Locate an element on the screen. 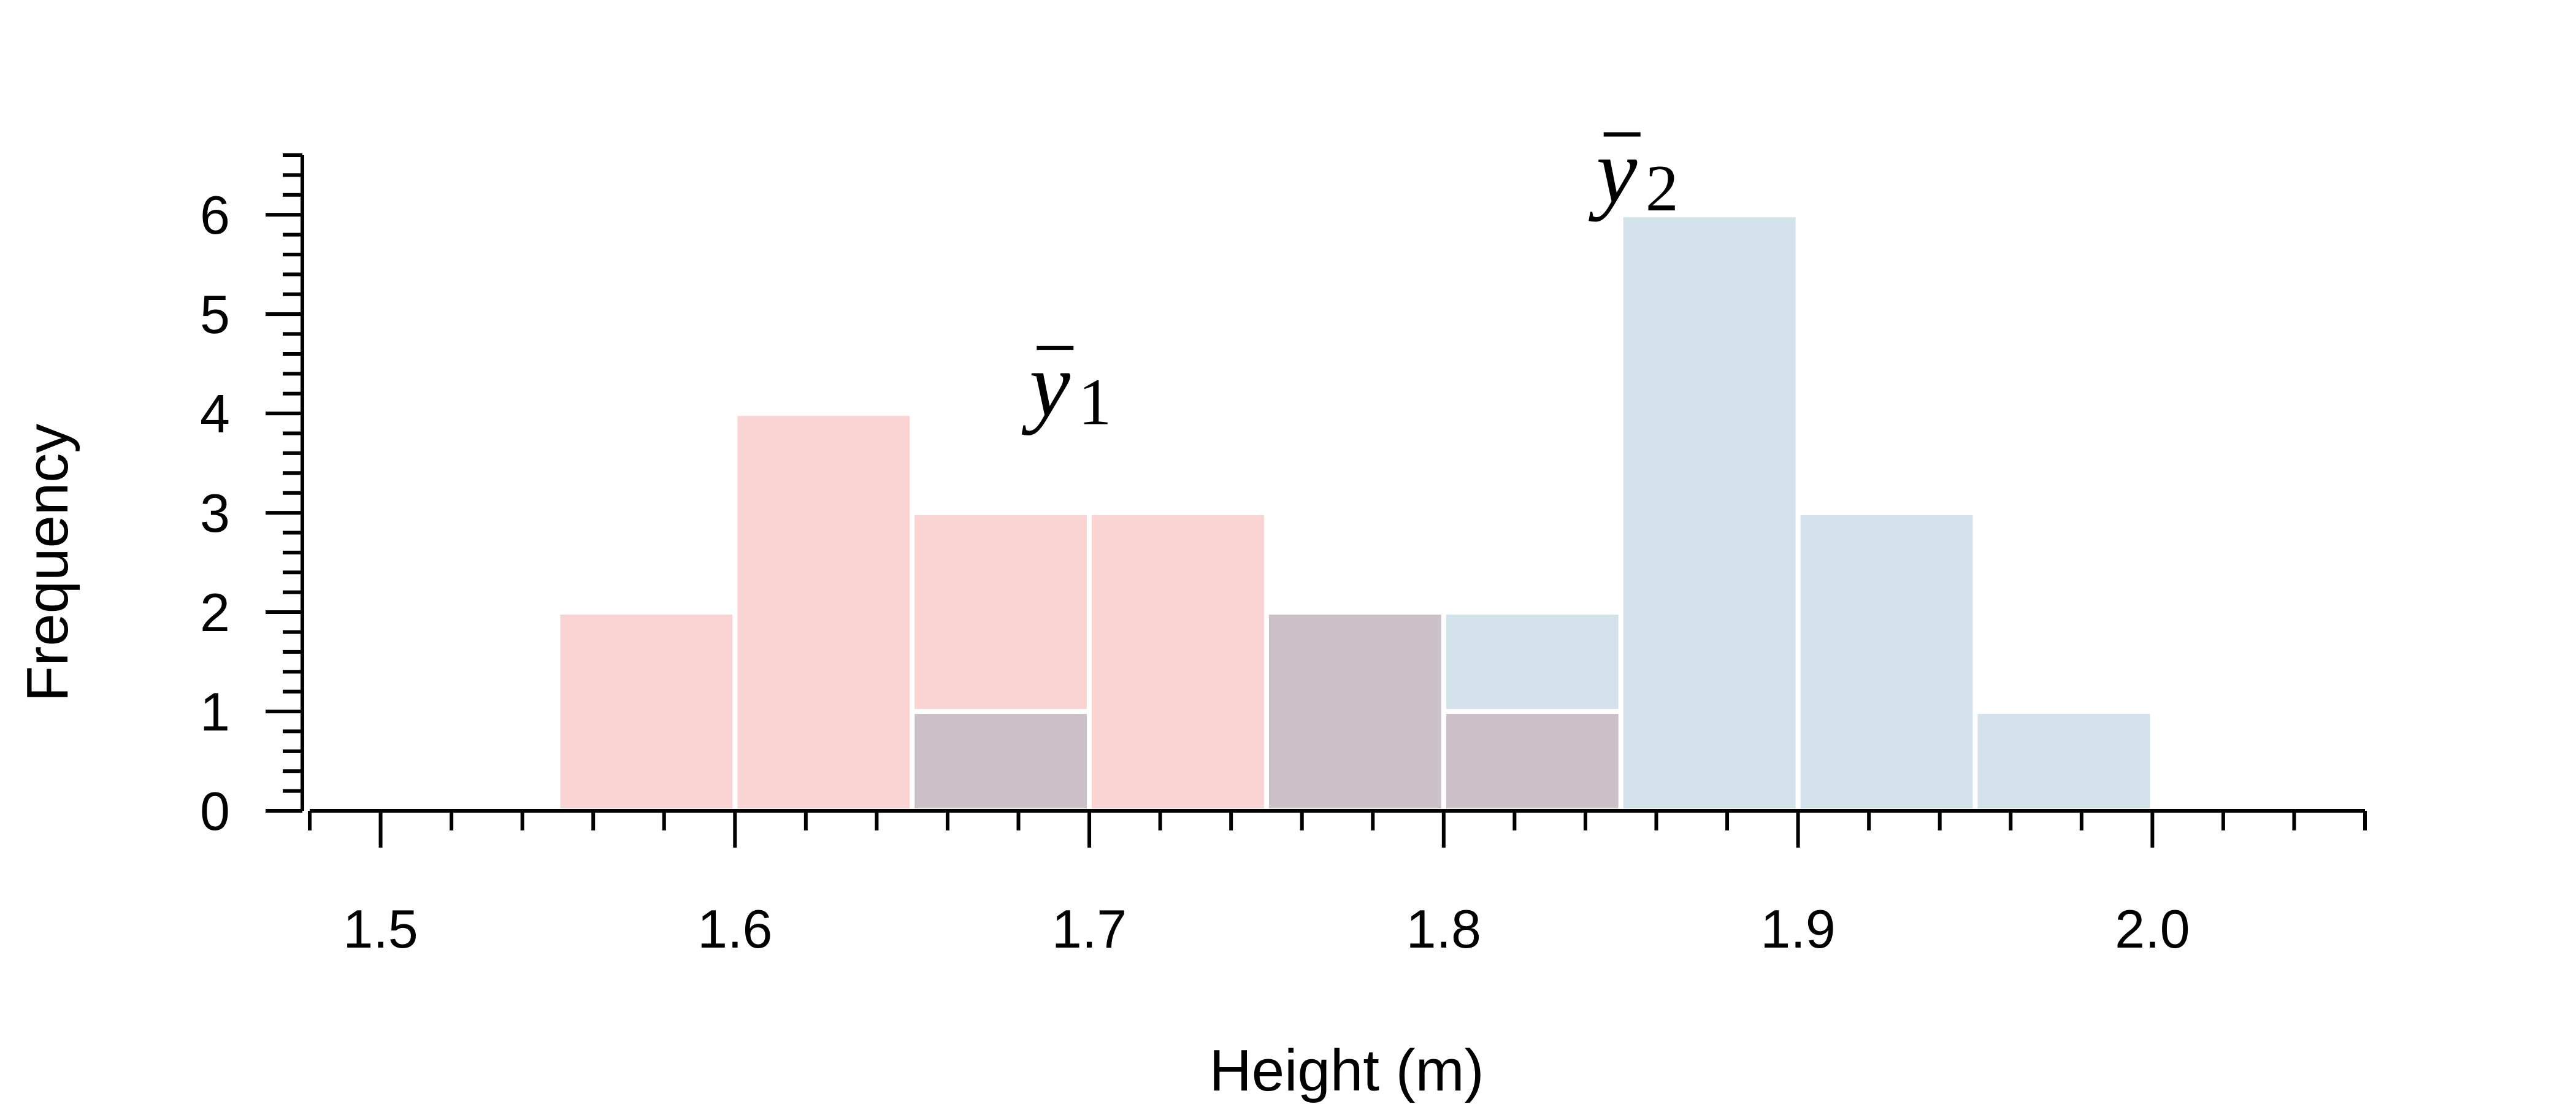 Image resolution: width=2576 pixels, height=1104 pixels. mean-subscript-2: 2 is located at coordinates (1662, 188).